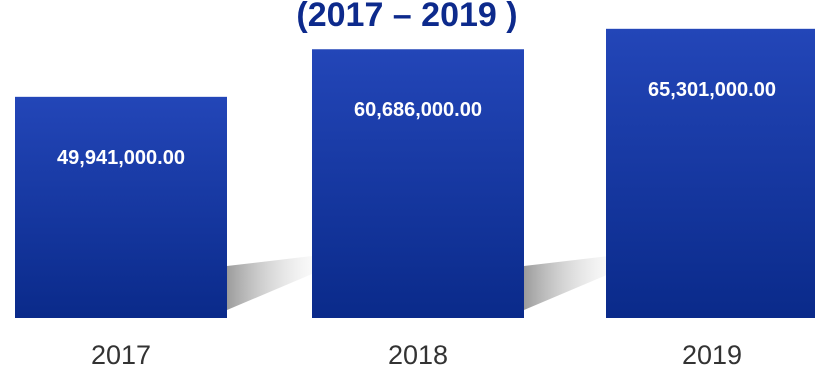  I want to click on x-tick-labels-group: 2017 2018 2019, so click(416, 353).